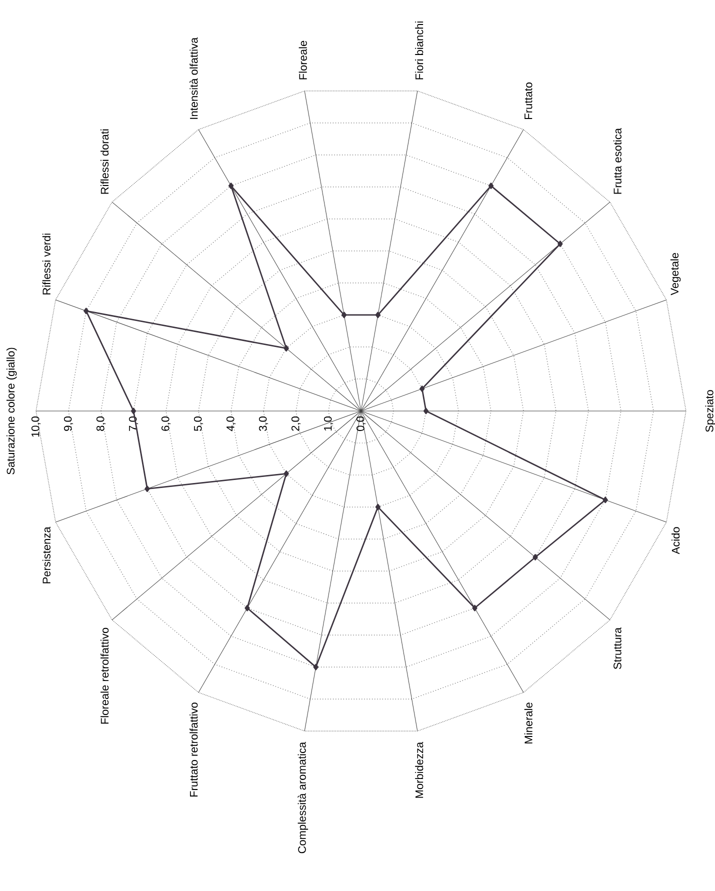 This screenshot has width=715, height=891. Describe the element at coordinates (617, 161) in the screenshot. I see `spoke-label: Frutta esotica` at that location.